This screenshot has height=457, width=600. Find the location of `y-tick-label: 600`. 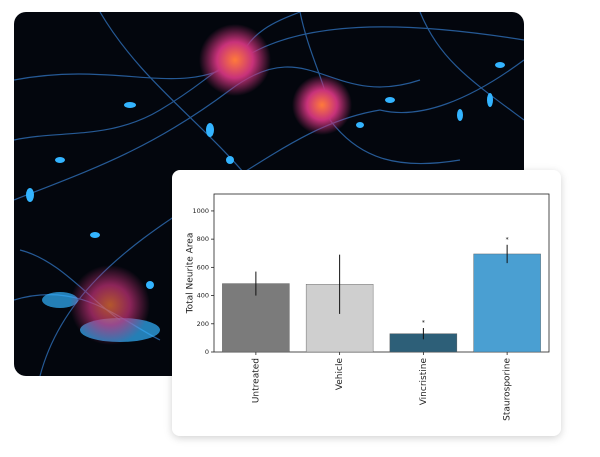

y-tick-label: 600 is located at coordinates (203, 267).